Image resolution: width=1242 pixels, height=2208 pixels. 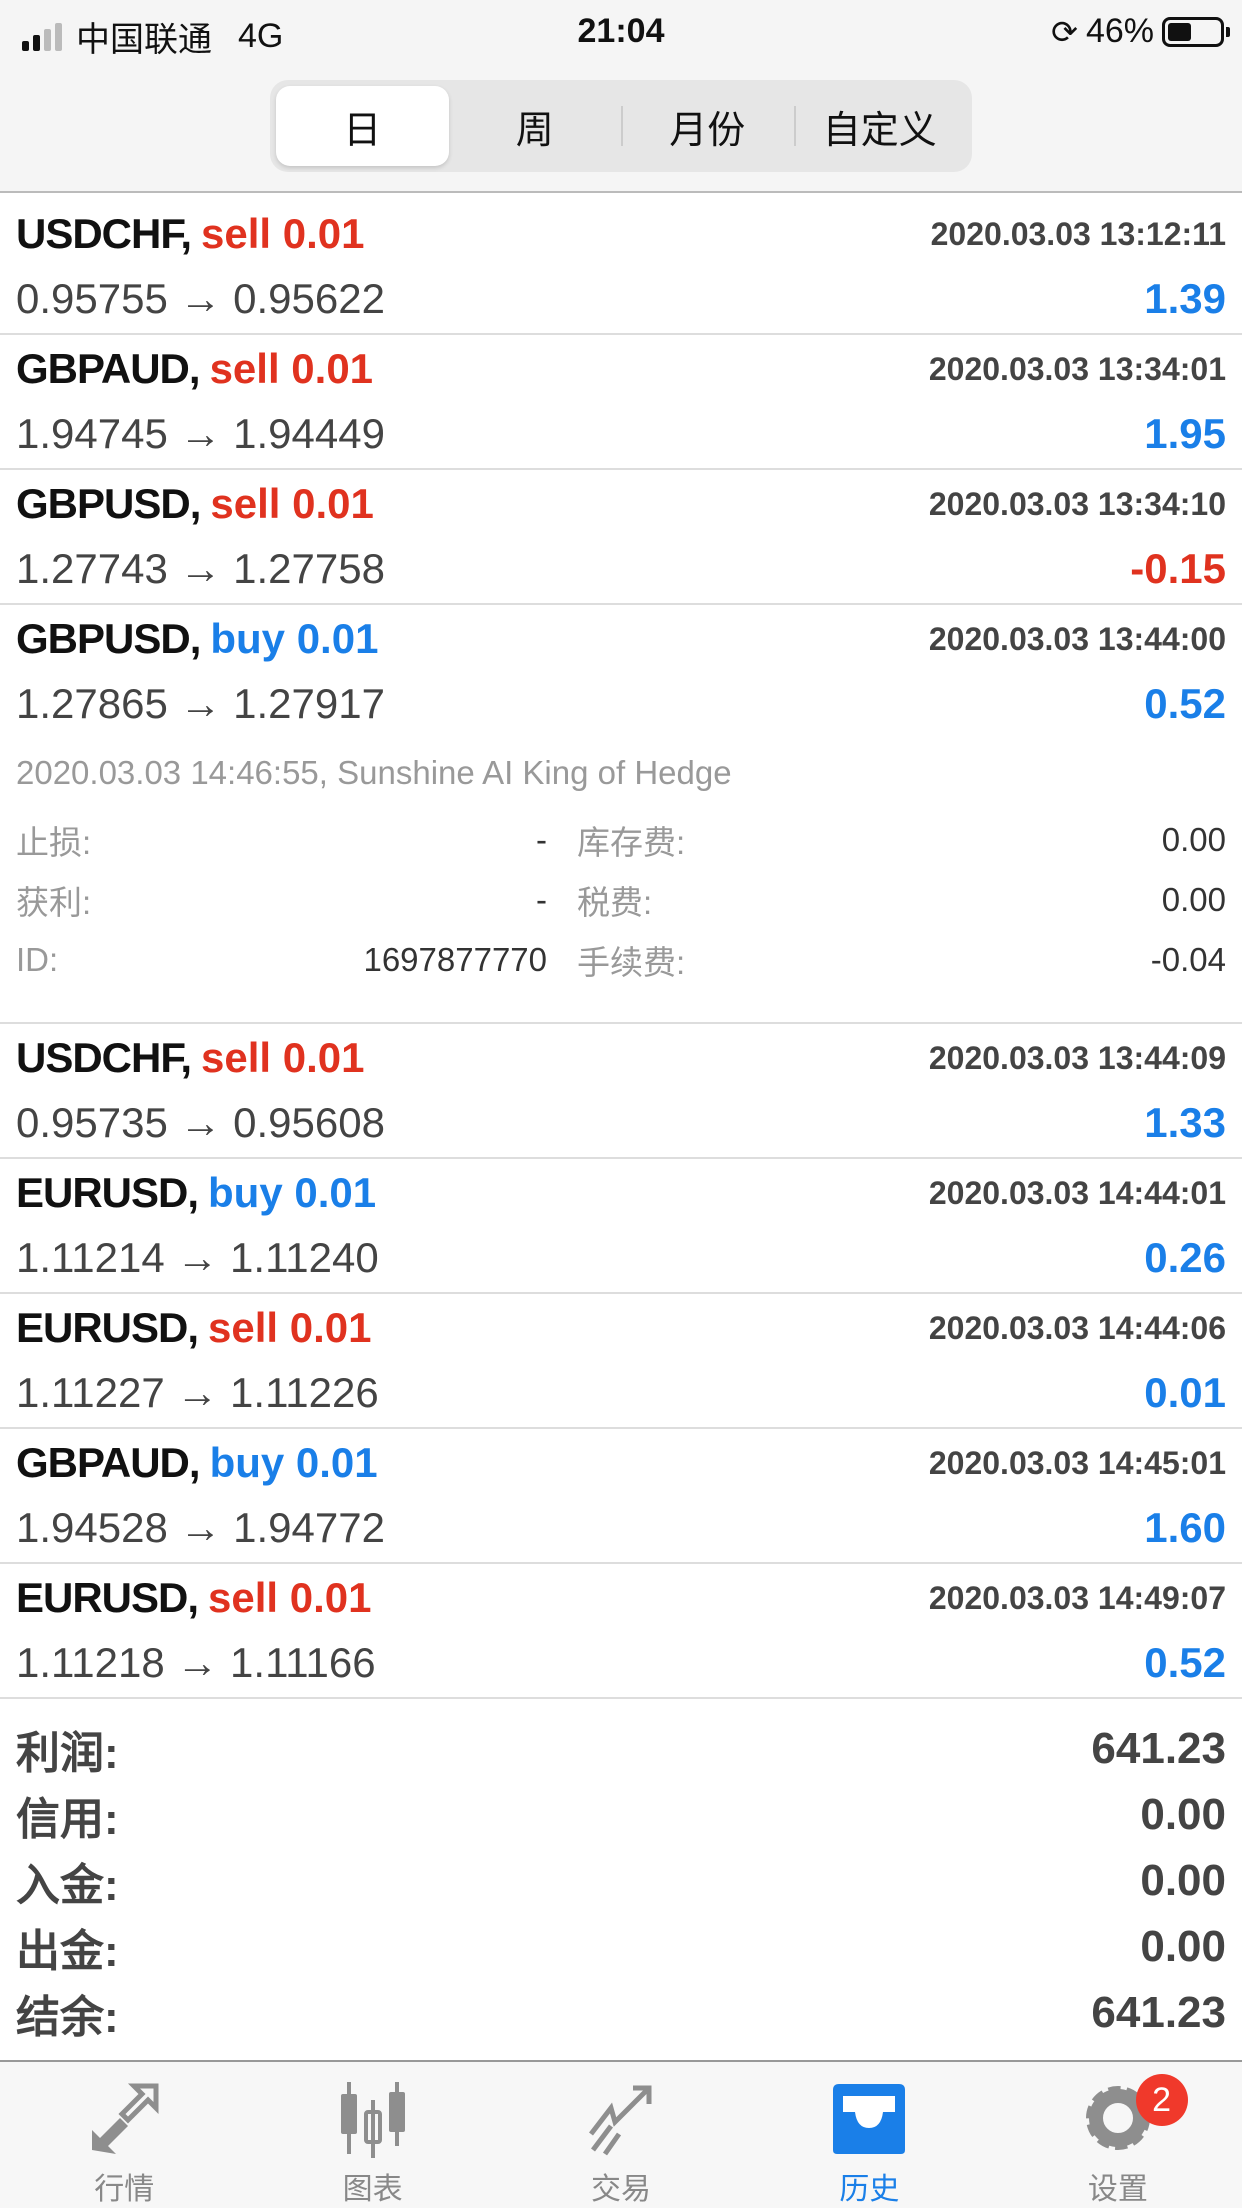 I want to click on nav-item-0: 行情, so click(x=124, y=2135).